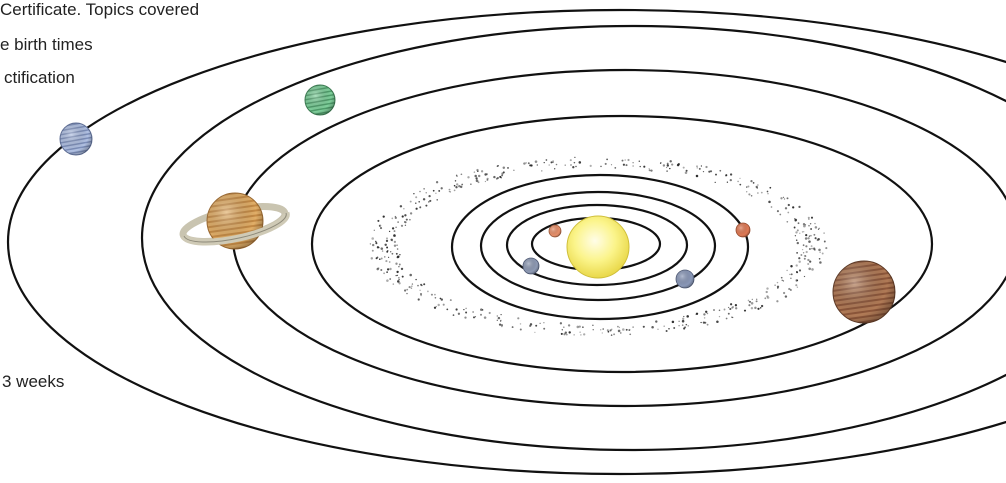 This screenshot has width=1006, height=483. What do you see at coordinates (600, 247) in the screenshot?
I see `orbit-mars` at bounding box center [600, 247].